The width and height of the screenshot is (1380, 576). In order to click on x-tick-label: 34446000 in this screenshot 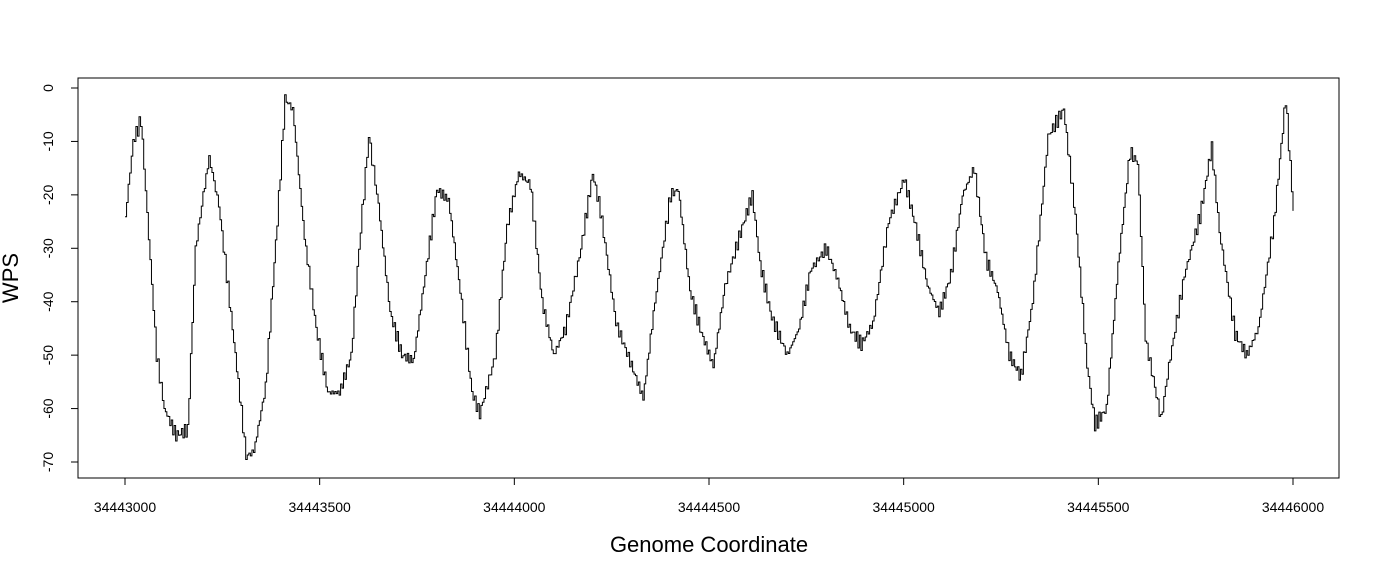, I will do `click(1293, 507)`.